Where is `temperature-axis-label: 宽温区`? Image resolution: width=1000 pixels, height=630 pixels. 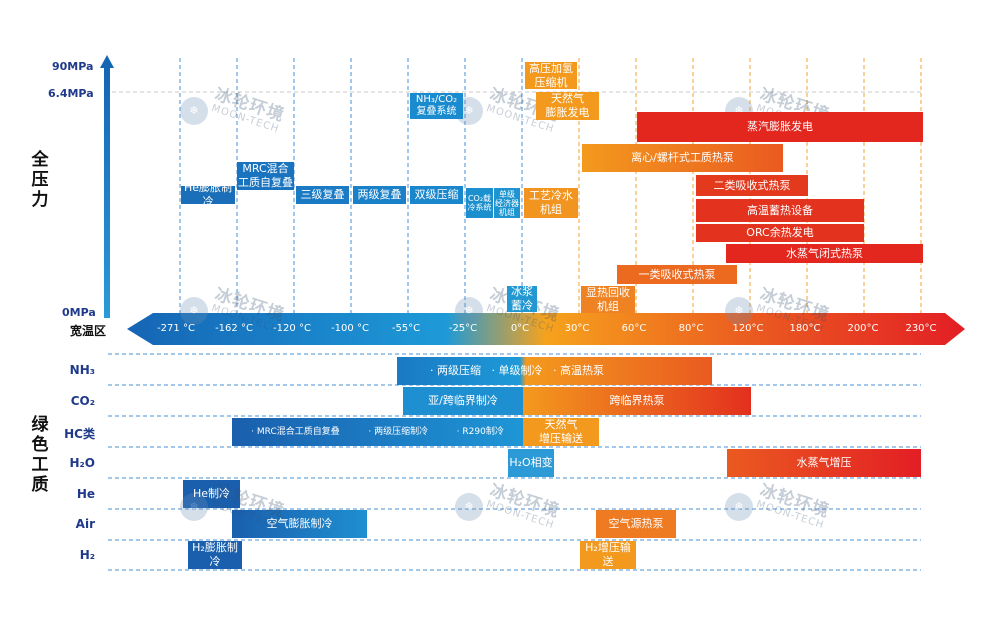
temperature-axis-label: 宽温区 is located at coordinates (88, 331).